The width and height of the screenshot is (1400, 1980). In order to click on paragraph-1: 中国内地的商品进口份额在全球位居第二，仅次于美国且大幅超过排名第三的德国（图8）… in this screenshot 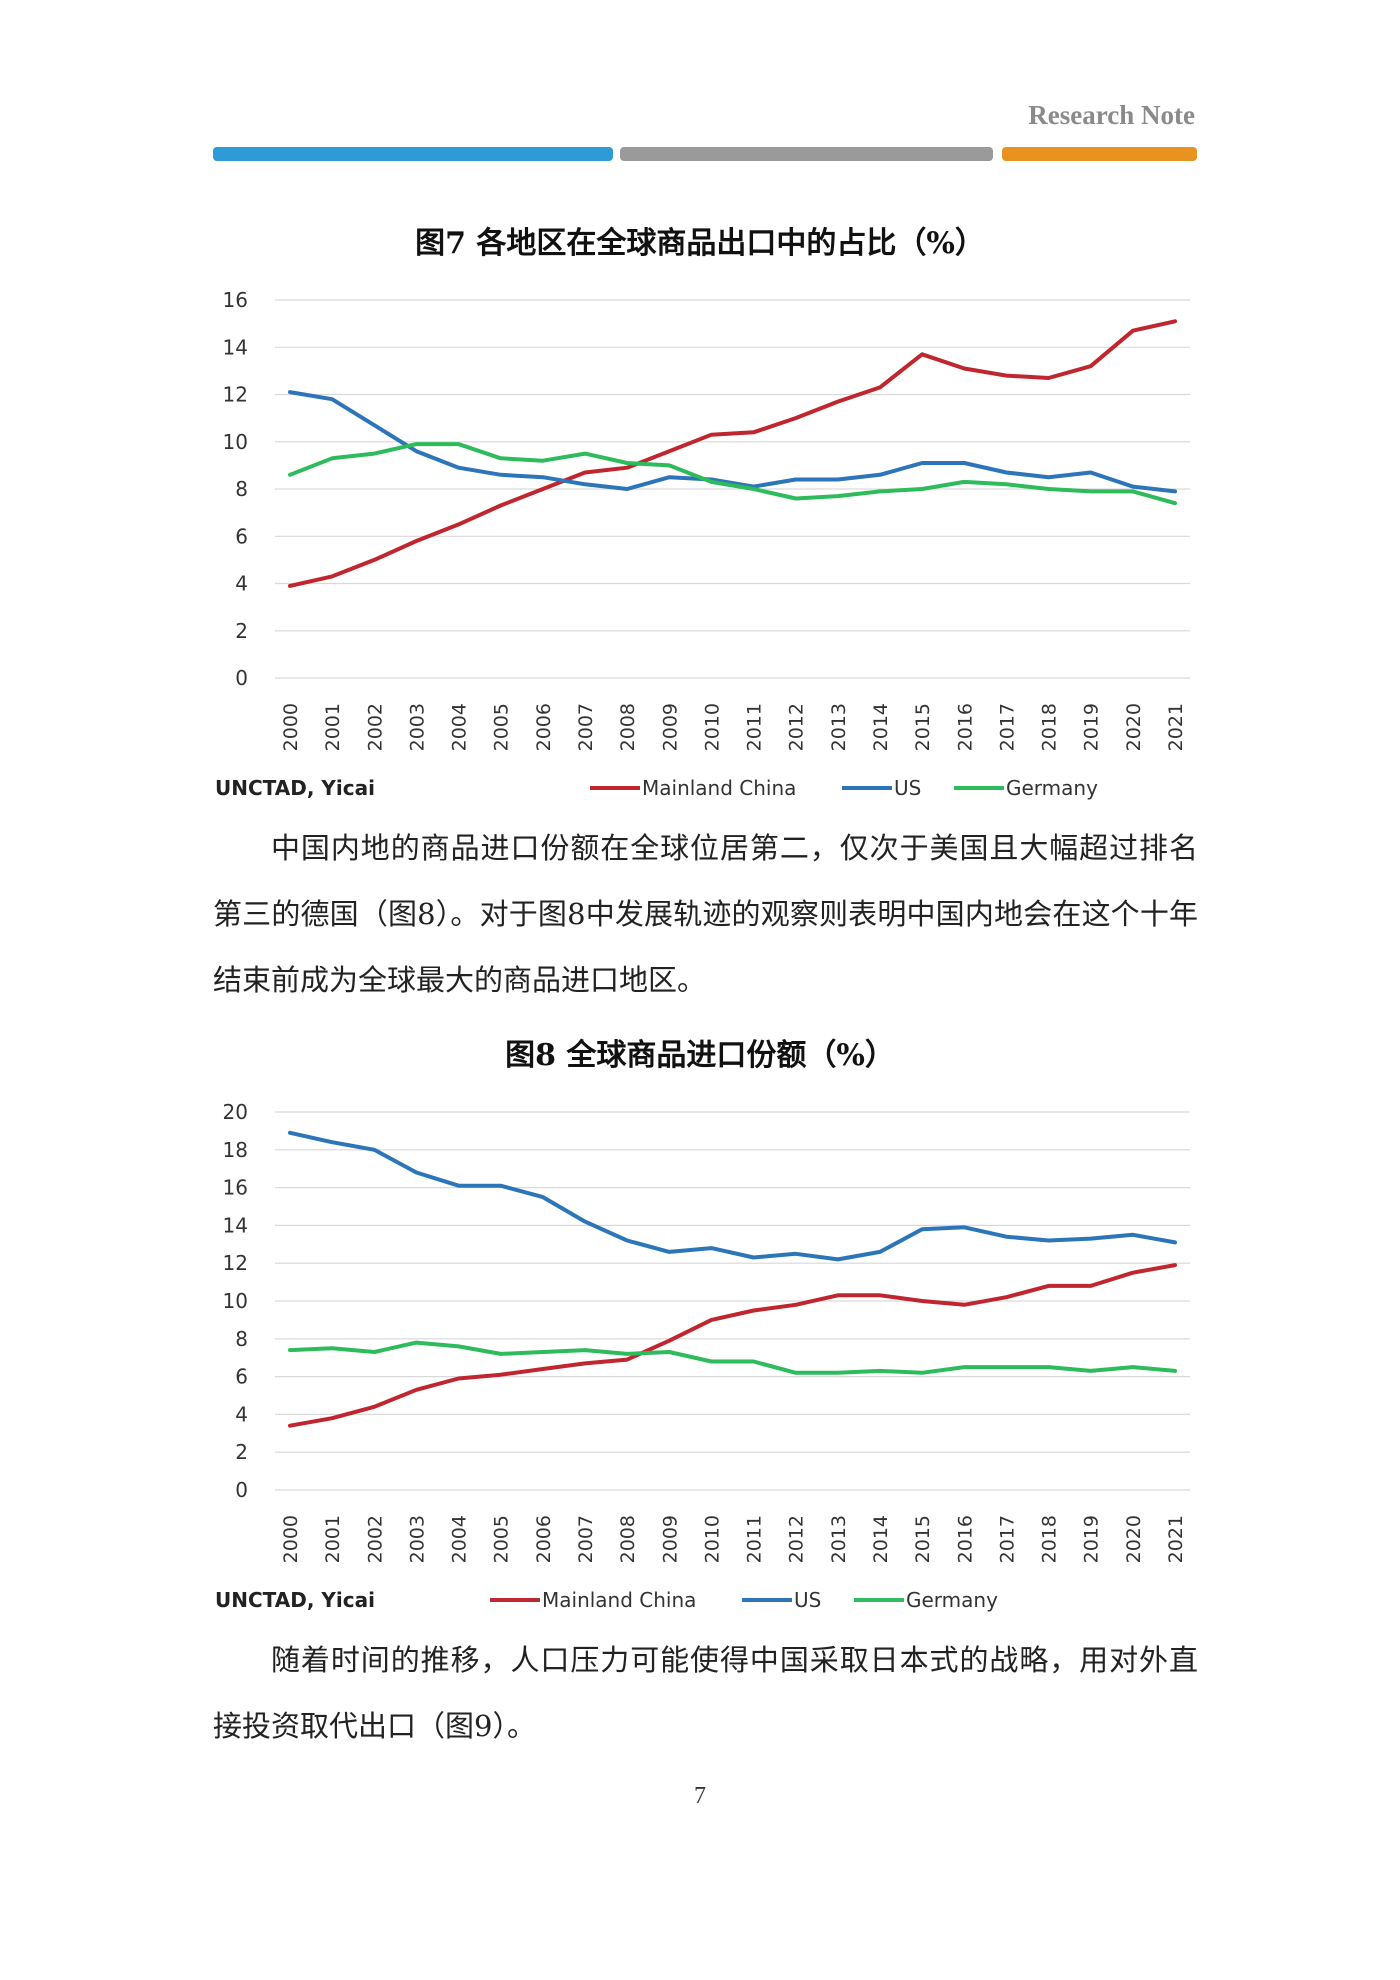, I will do `click(705, 914)`.